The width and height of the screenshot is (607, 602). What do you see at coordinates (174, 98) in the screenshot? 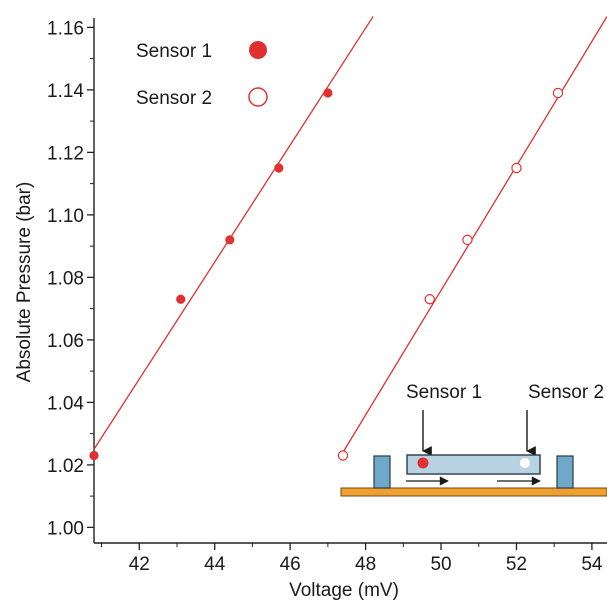
I see `legend-label-sensor-2: Sensor 2` at bounding box center [174, 98].